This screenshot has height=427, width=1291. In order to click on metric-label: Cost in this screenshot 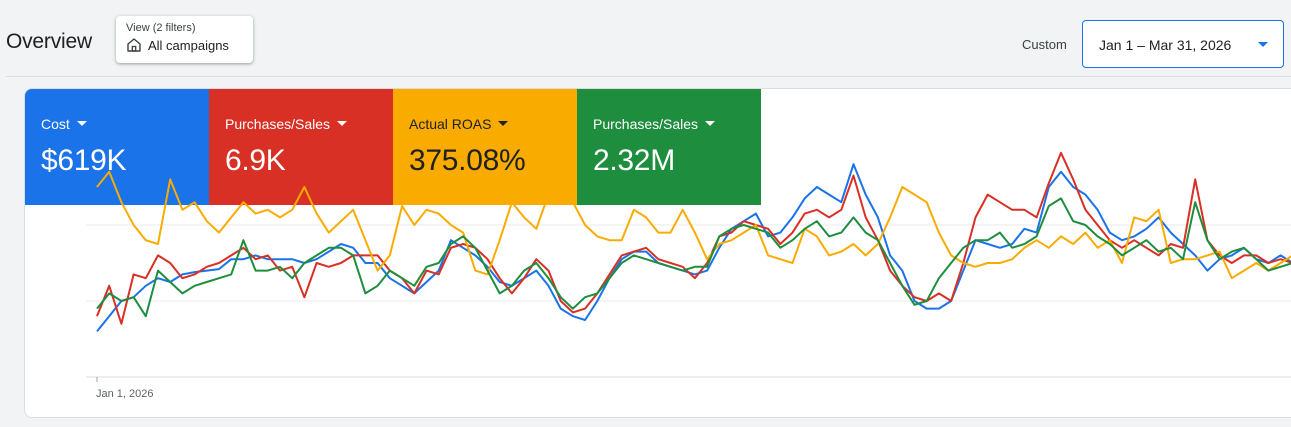, I will do `click(55, 124)`.